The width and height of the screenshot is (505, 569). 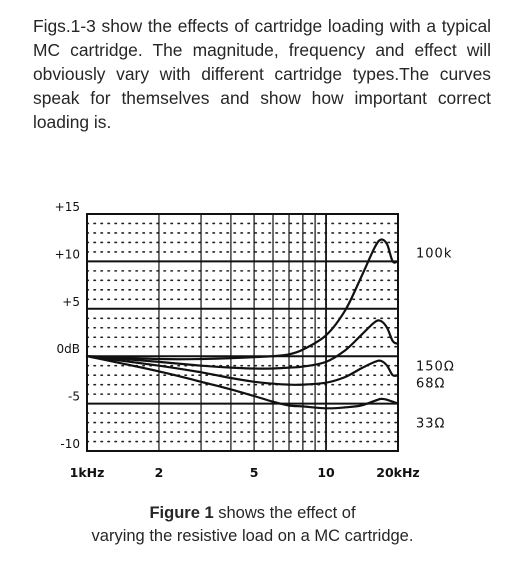 I want to click on x-tick-label: 10, so click(x=326, y=472).